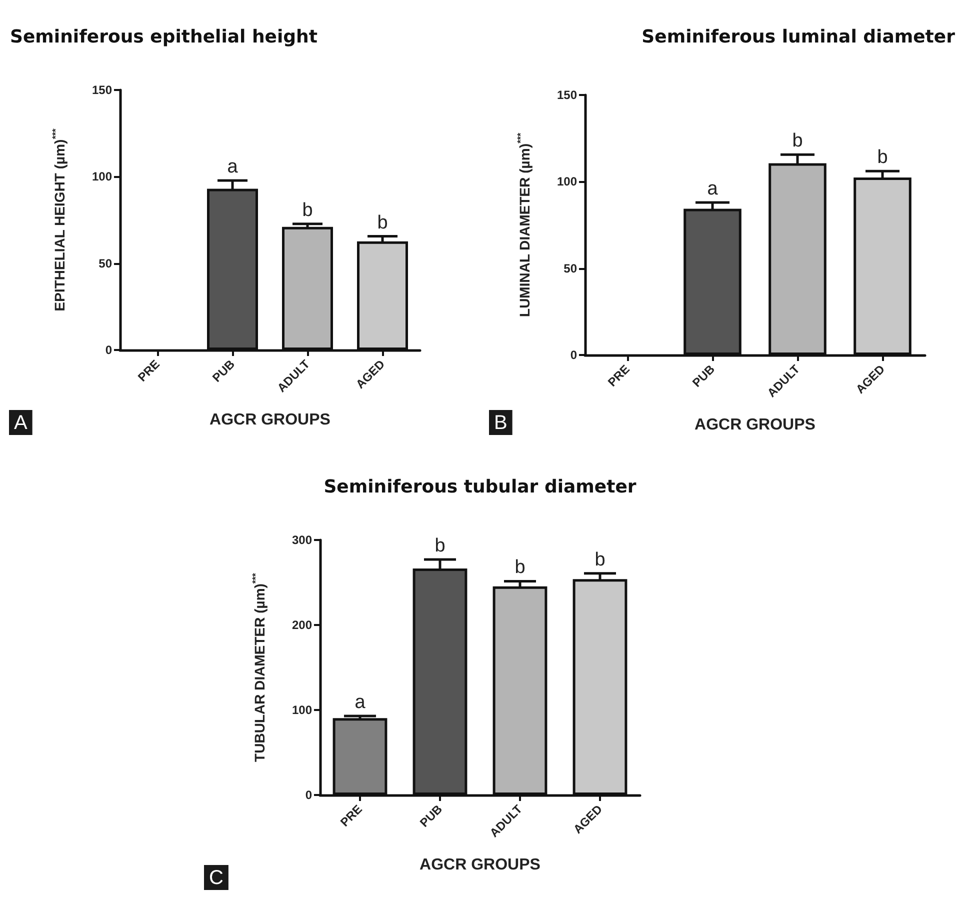 The width and height of the screenshot is (965, 903). What do you see at coordinates (259, 667) in the screenshot?
I see `y-axis-title: TUBULAR DIAMETER (µm)***` at bounding box center [259, 667].